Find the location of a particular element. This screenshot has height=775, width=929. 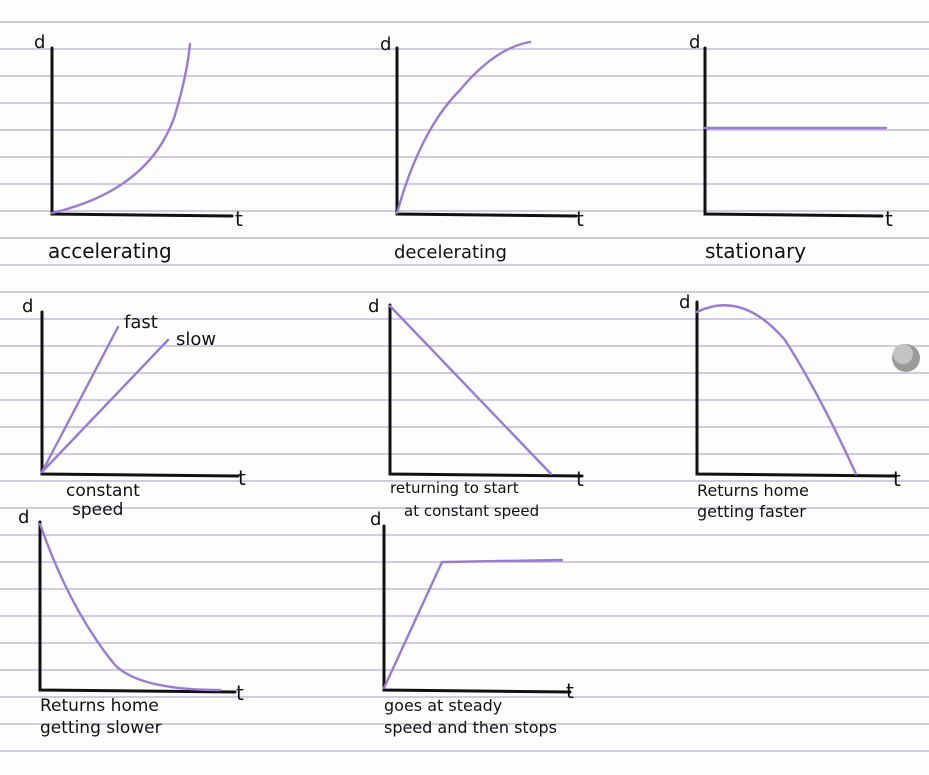

graph-returns-home-faster: d t Returns home getting faster is located at coordinates (790, 406).